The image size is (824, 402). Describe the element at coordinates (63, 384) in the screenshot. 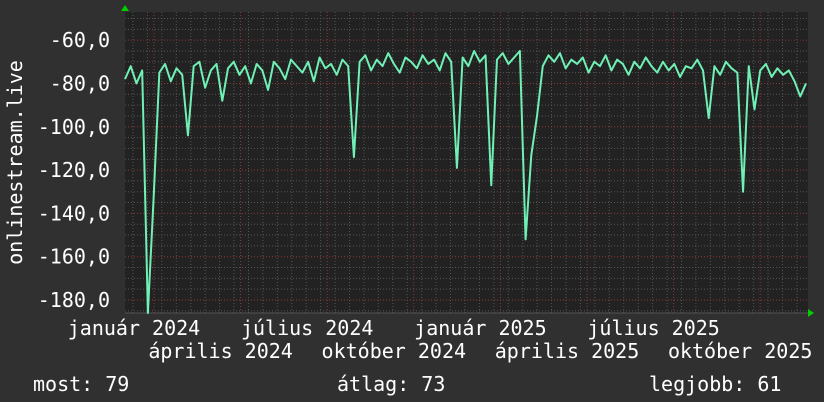

I see `stat-current-label: most:` at that location.